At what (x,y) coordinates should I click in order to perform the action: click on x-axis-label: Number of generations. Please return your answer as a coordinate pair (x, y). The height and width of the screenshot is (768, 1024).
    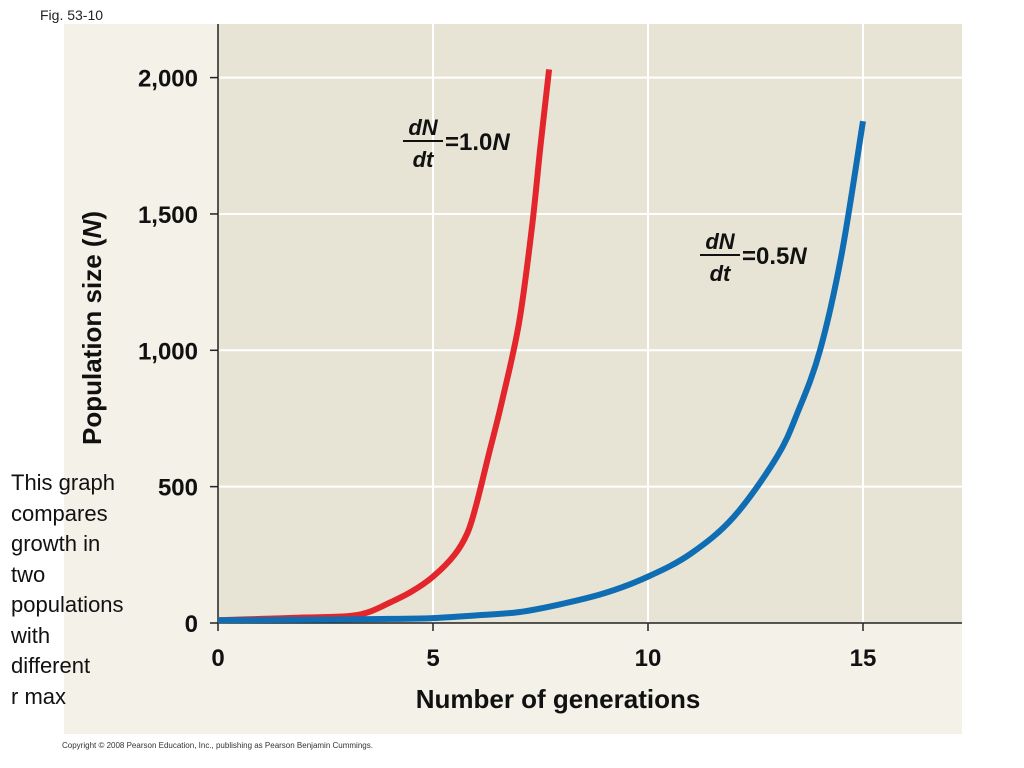
    Looking at the image, I should click on (558, 699).